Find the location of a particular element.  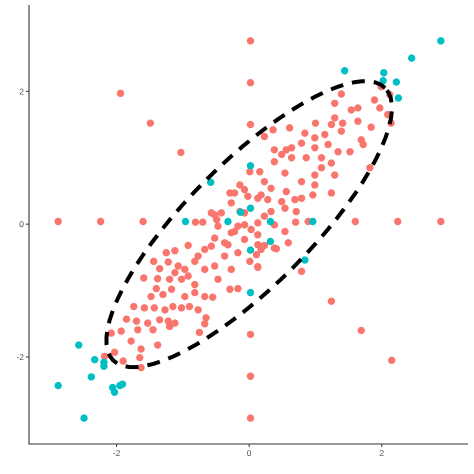

x-tick-label: -2 is located at coordinates (116, 453).